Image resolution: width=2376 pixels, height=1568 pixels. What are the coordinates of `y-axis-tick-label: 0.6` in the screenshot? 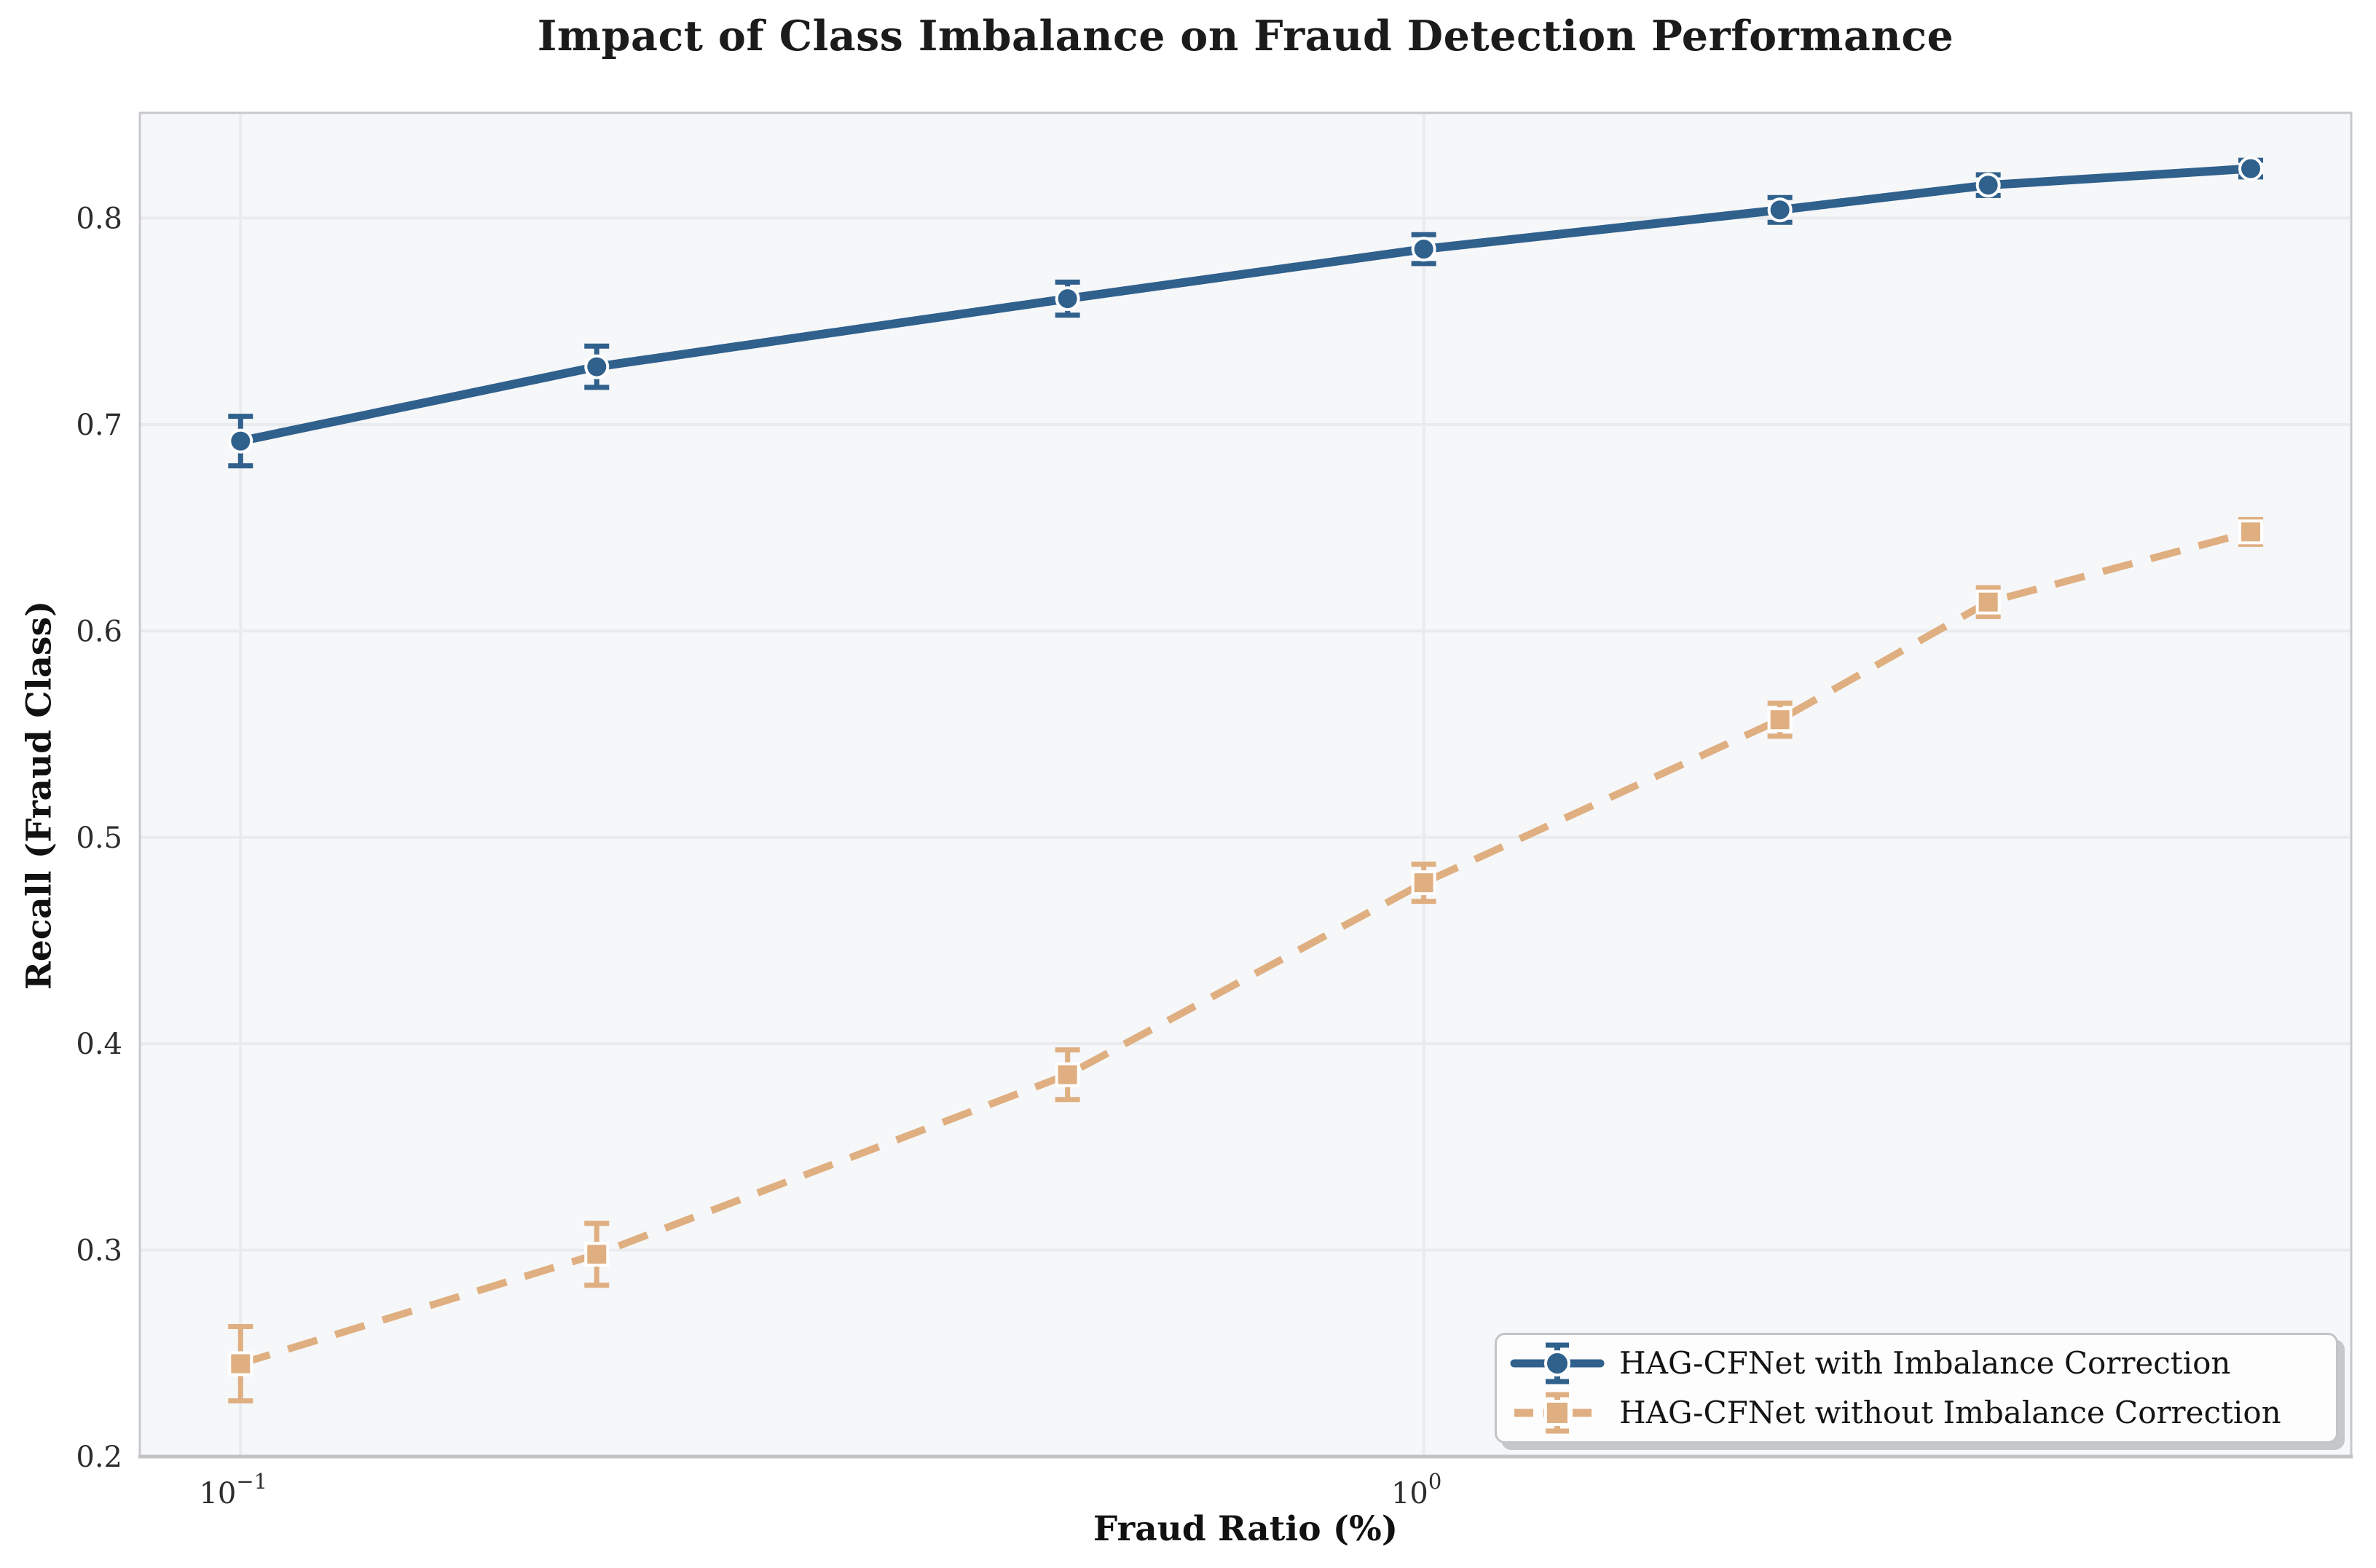 It's located at (99, 631).